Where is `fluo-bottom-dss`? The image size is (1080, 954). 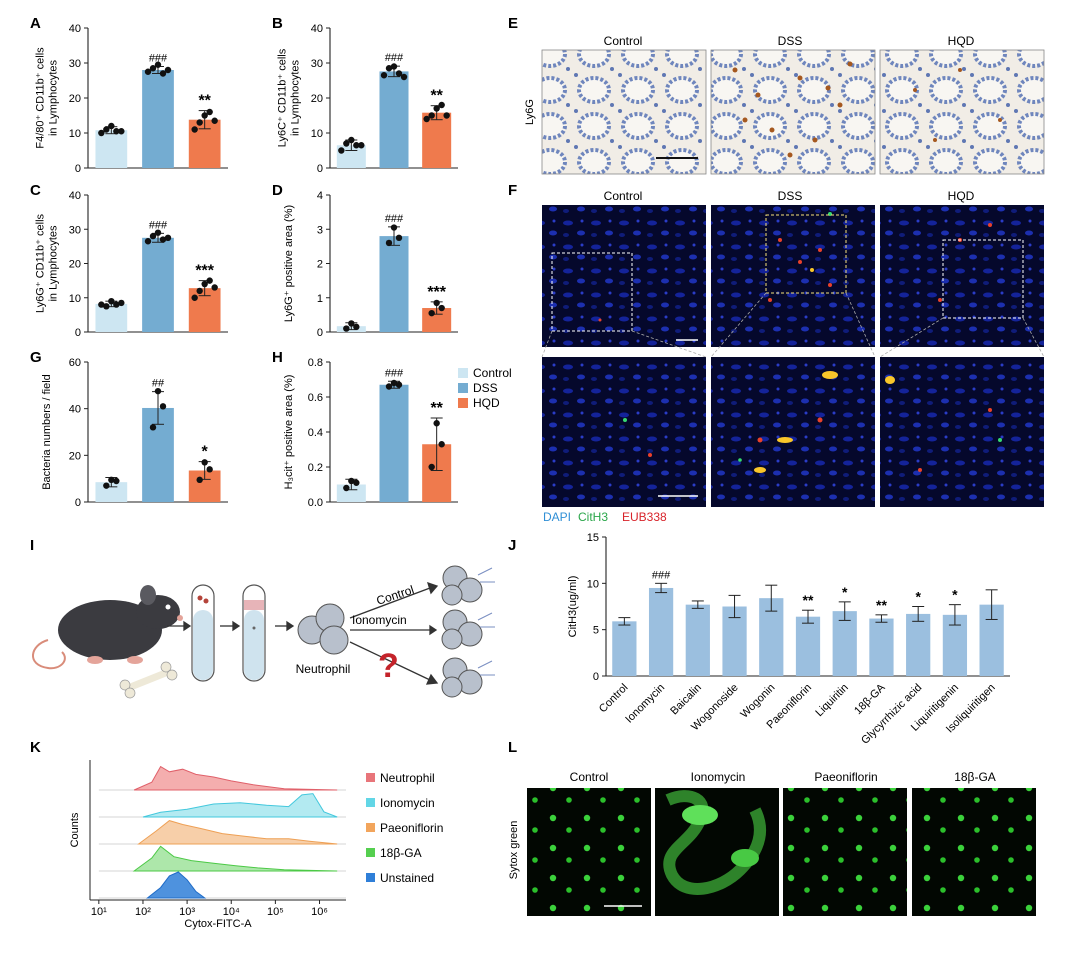 fluo-bottom-dss is located at coordinates (793, 432).